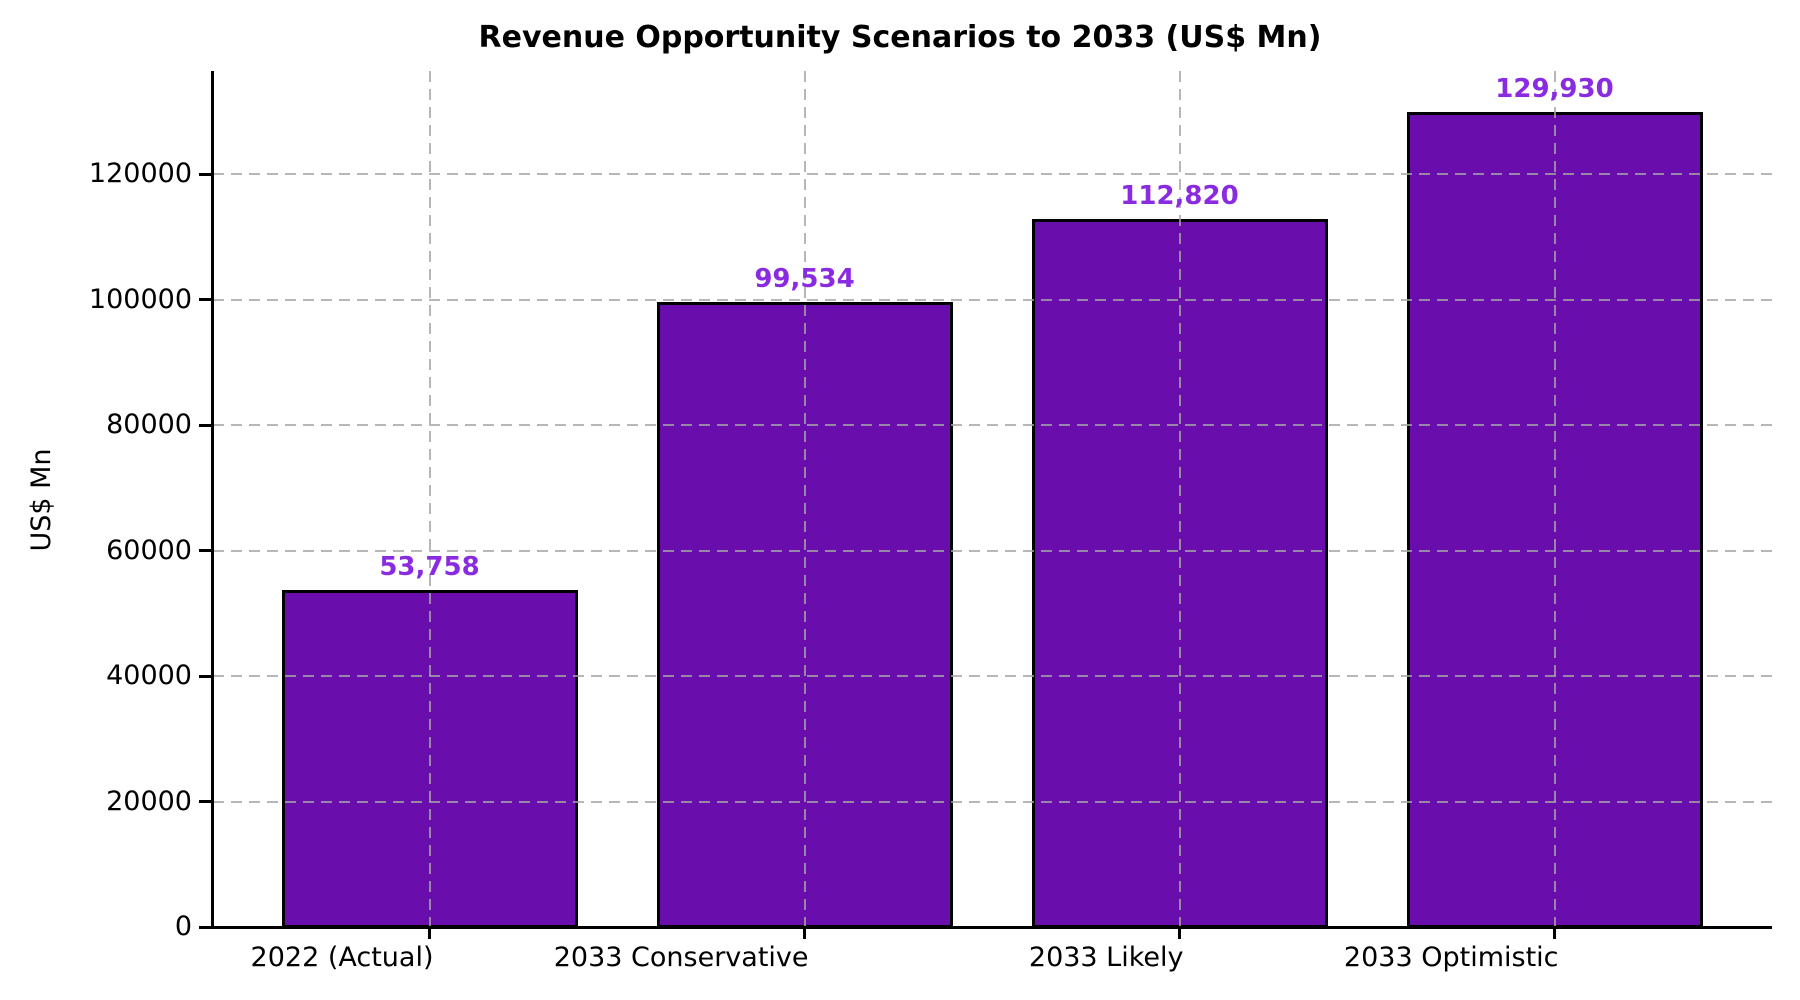 The height and width of the screenshot is (1000, 1800). What do you see at coordinates (140, 174) in the screenshot?
I see `y-tick-label: 120000` at bounding box center [140, 174].